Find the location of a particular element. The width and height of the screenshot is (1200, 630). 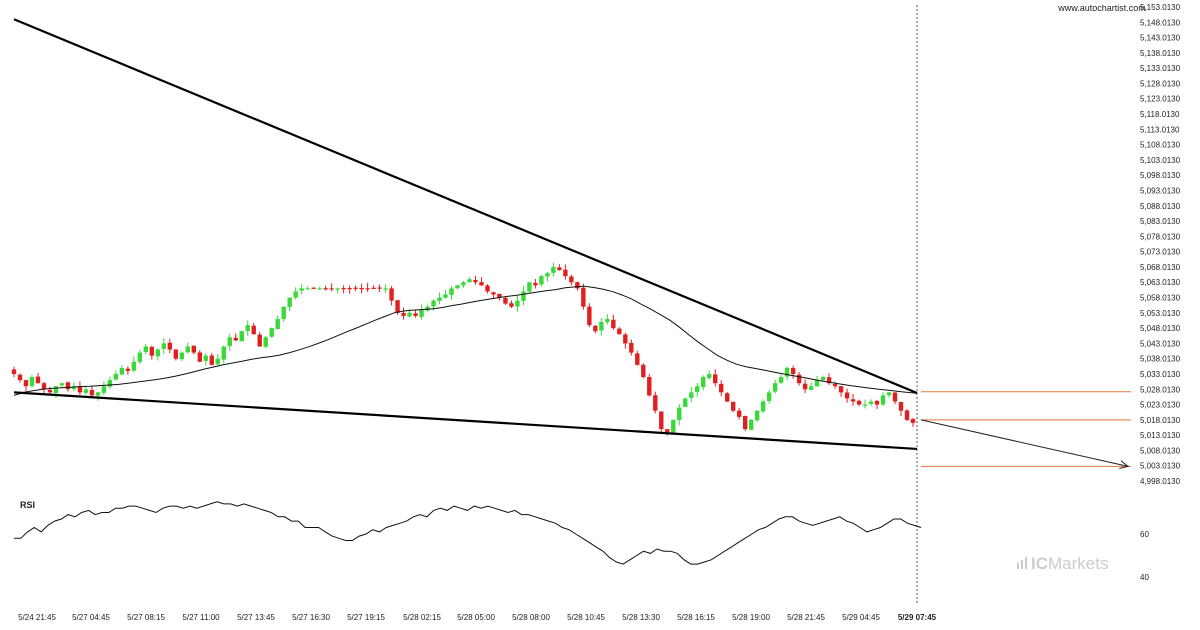

y-tick-label: 5,078.0130 is located at coordinates (1160, 236).